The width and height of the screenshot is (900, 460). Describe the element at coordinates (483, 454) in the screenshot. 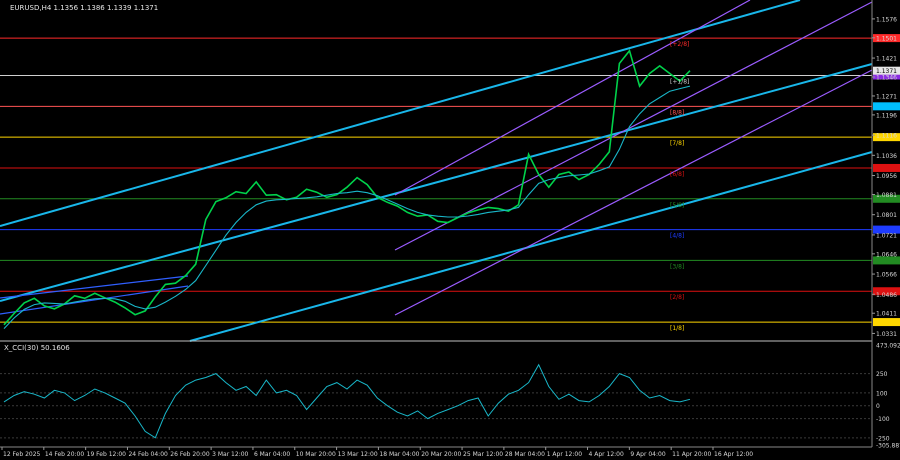

I see `time-tick-label: 25 Mar 12:00` at that location.